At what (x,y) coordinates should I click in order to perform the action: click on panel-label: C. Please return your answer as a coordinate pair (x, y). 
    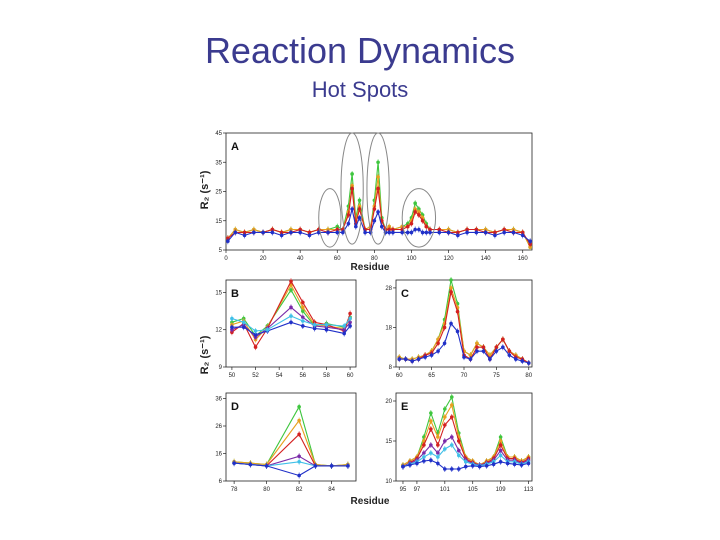
    Looking at the image, I should click on (405, 294).